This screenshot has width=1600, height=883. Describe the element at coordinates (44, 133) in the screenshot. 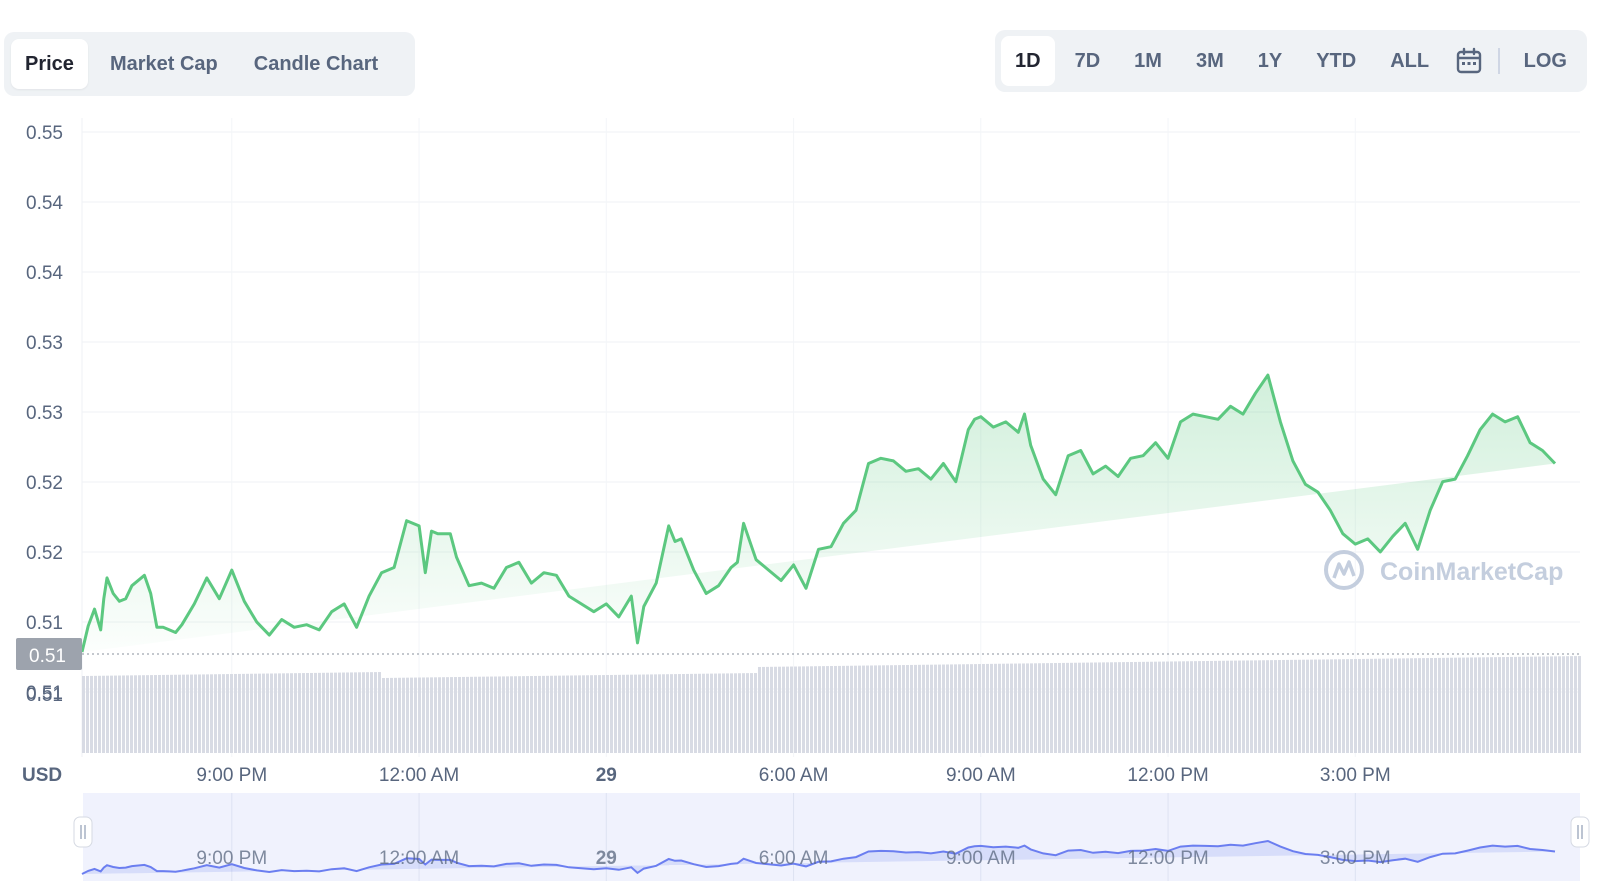

I see `y-tick-label: 0.55` at that location.